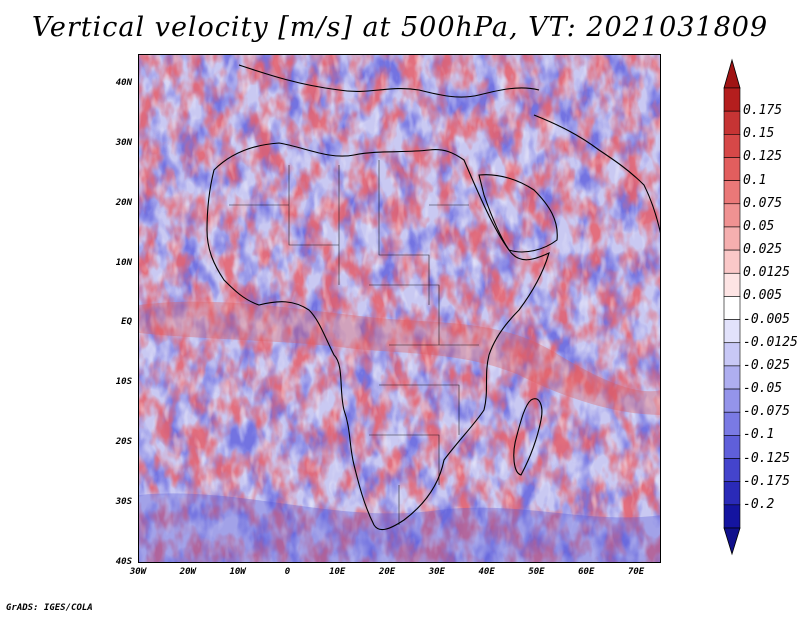 This screenshot has width=800, height=618. What do you see at coordinates (123, 142) in the screenshot?
I see `y-tick-label: 30N` at bounding box center [123, 142].